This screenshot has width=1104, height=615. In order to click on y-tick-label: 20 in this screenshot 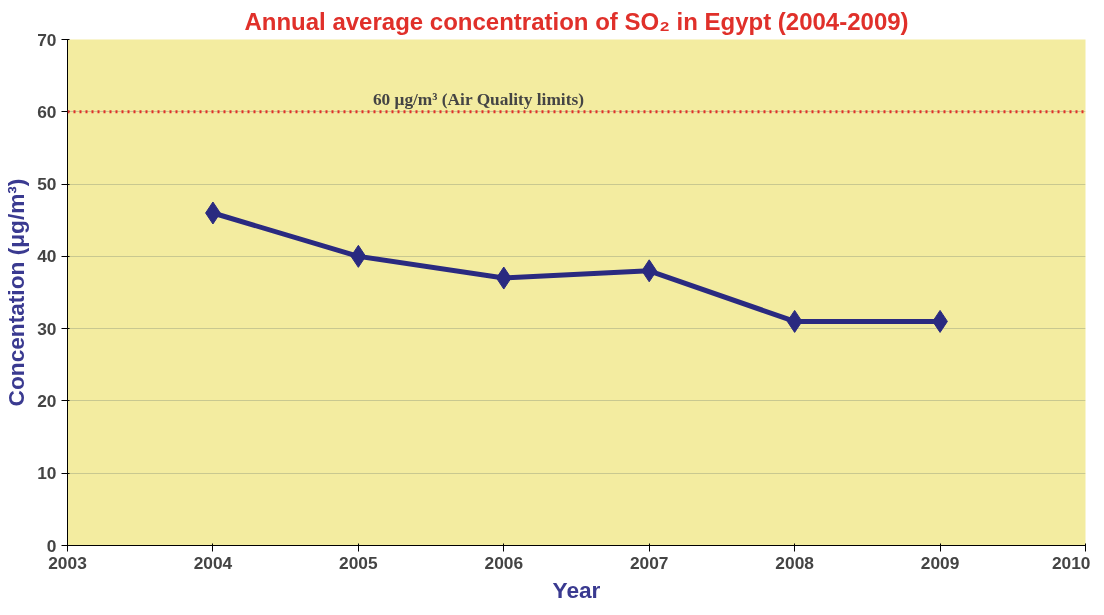, I will do `click(47, 400)`.